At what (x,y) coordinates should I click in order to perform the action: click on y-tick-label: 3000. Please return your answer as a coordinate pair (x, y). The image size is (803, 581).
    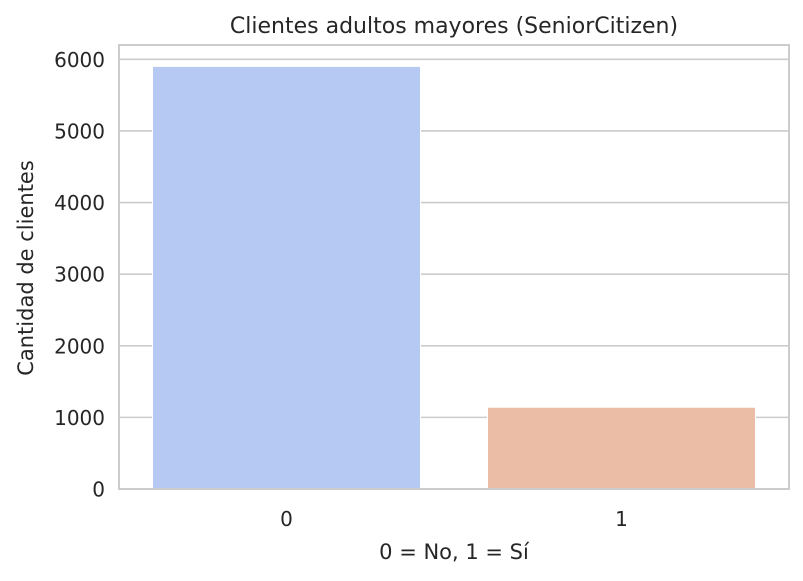
    Looking at the image, I should click on (79, 275).